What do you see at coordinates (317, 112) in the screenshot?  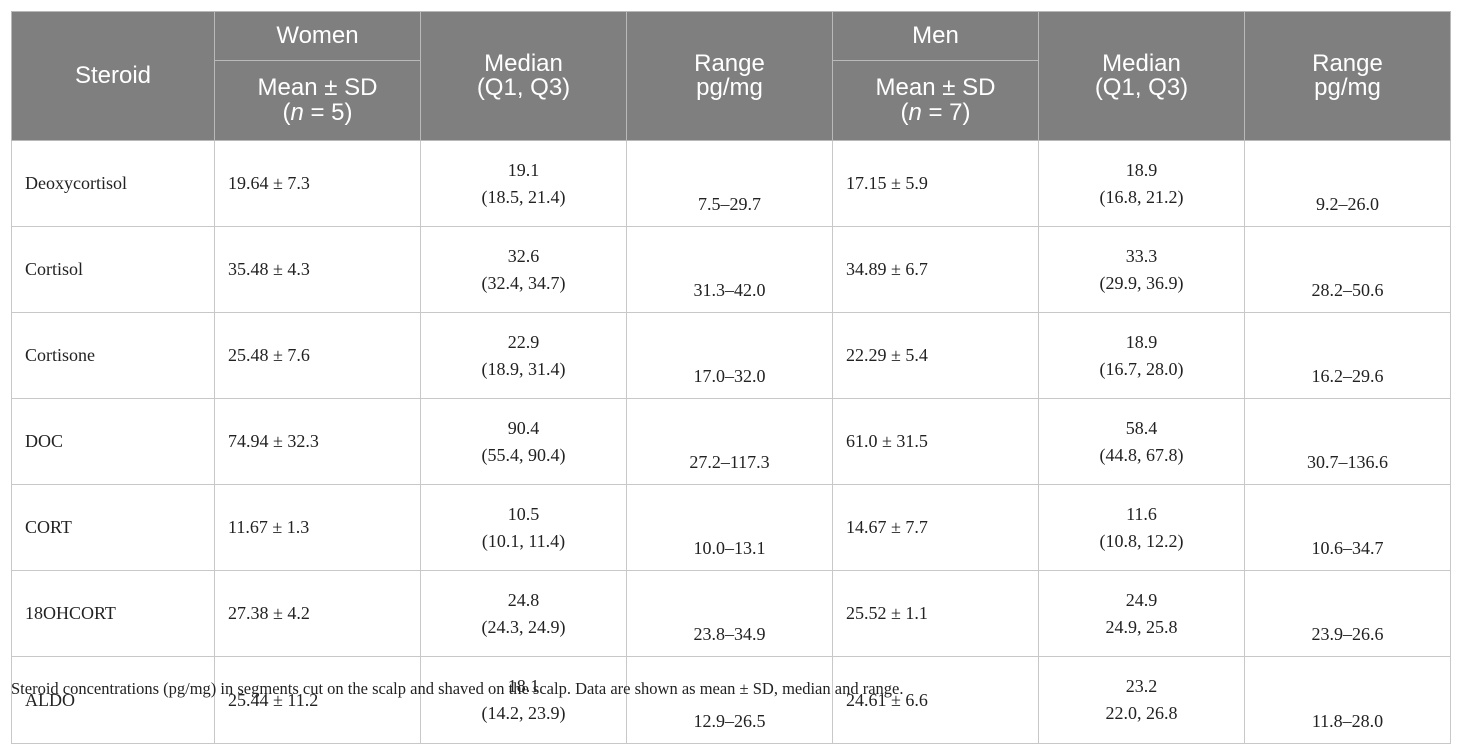 I see `sample-size-women: (n = 5)` at bounding box center [317, 112].